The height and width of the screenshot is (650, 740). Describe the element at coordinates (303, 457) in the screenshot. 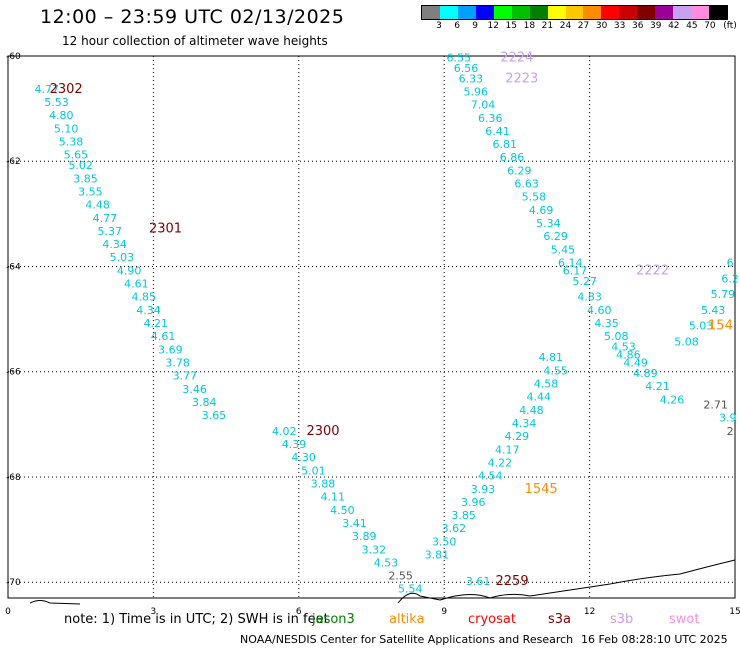

I see `wave-height-value: 4.30` at that location.